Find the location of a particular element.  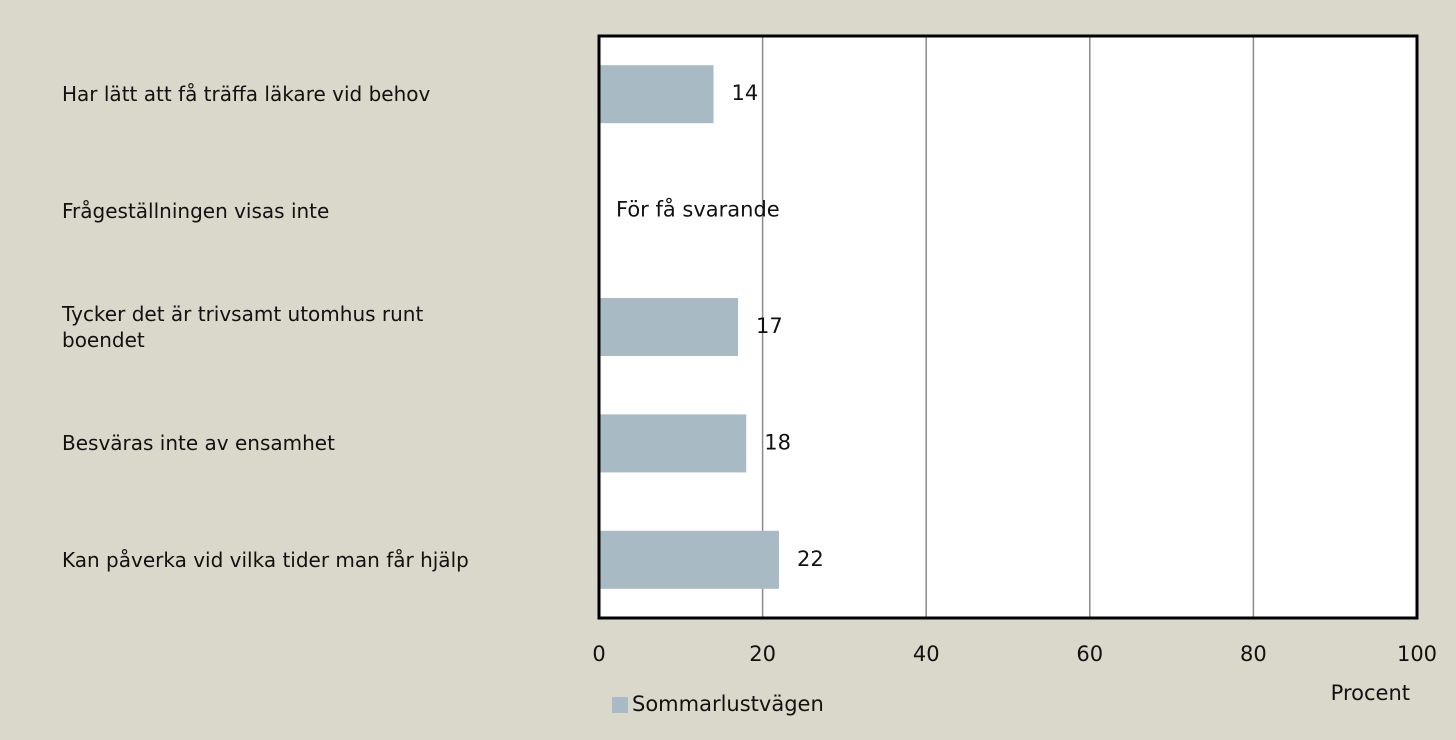

annotation: För få svarande is located at coordinates (698, 209).